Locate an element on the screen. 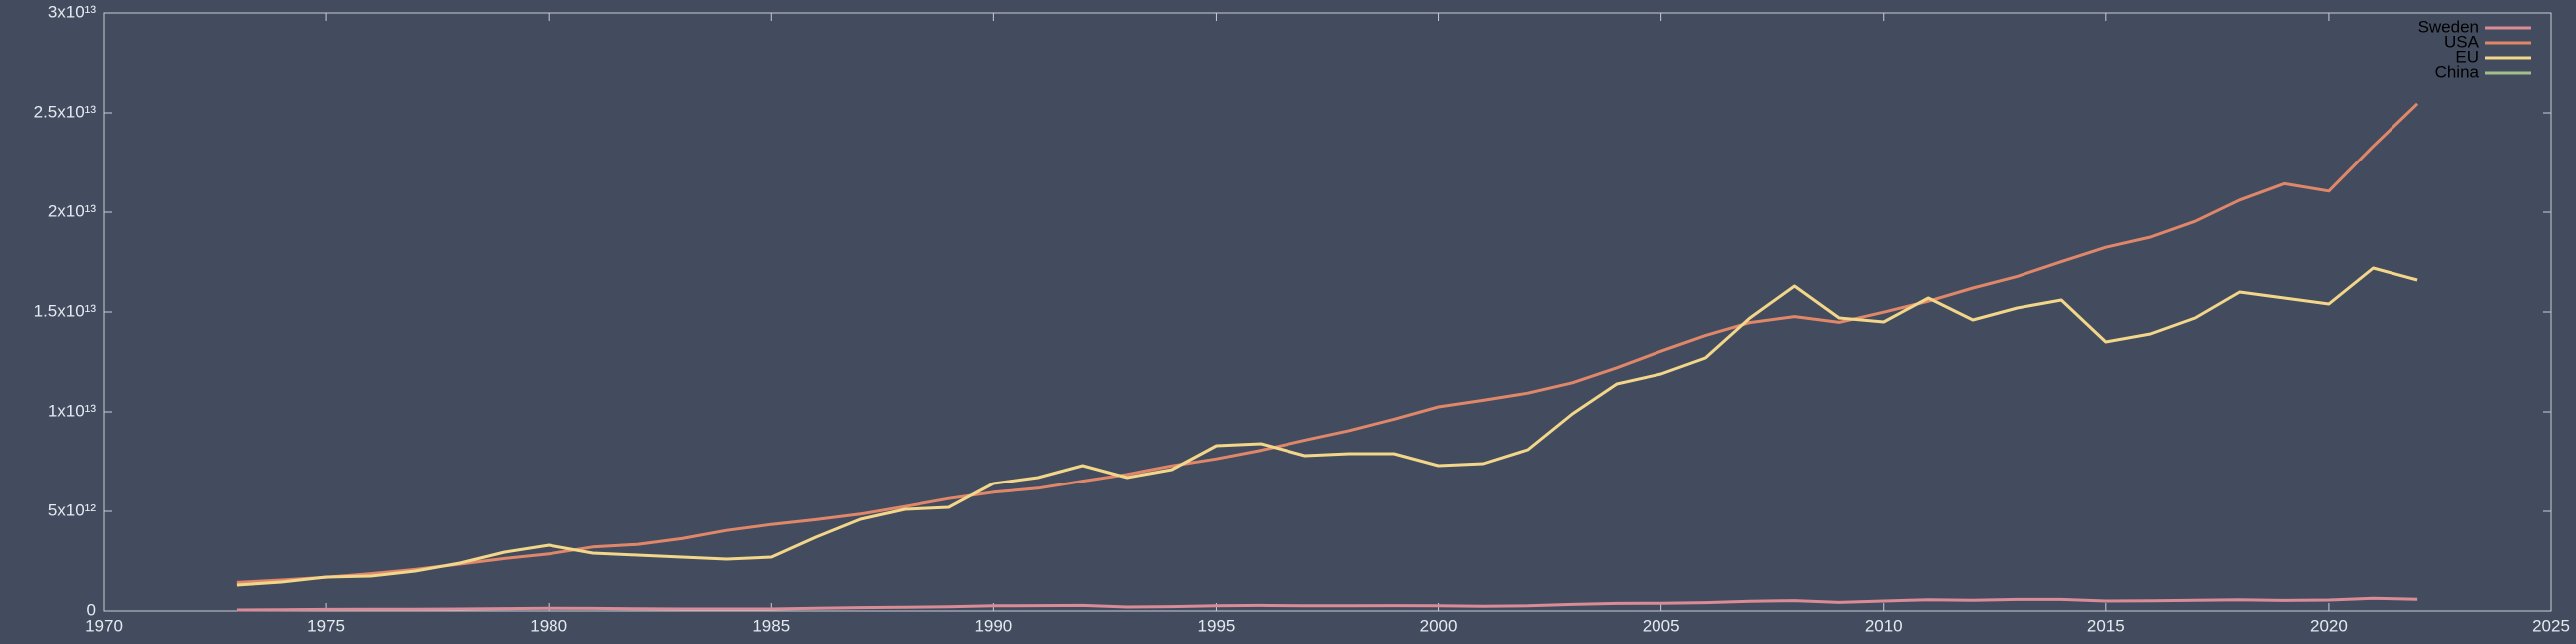 This screenshot has width=2576, height=644. legend-label: Sweden is located at coordinates (2449, 26).